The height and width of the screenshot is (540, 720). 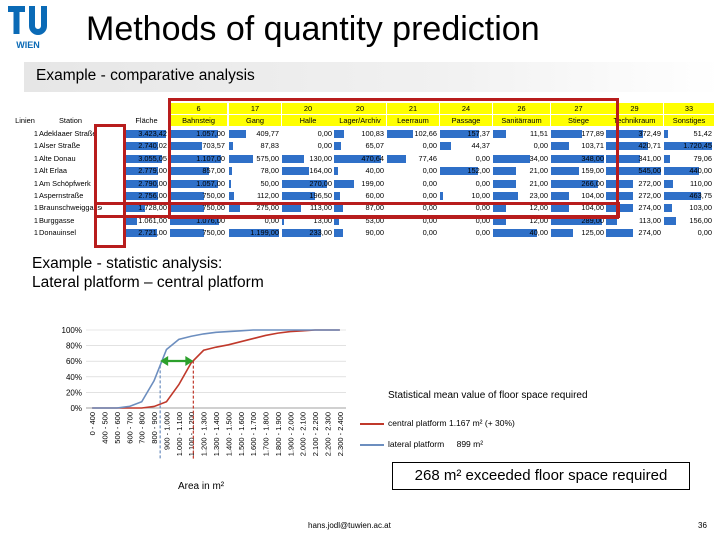 What do you see at coordinates (649, 171) in the screenshot?
I see `table-cell: 545,00` at bounding box center [649, 171].